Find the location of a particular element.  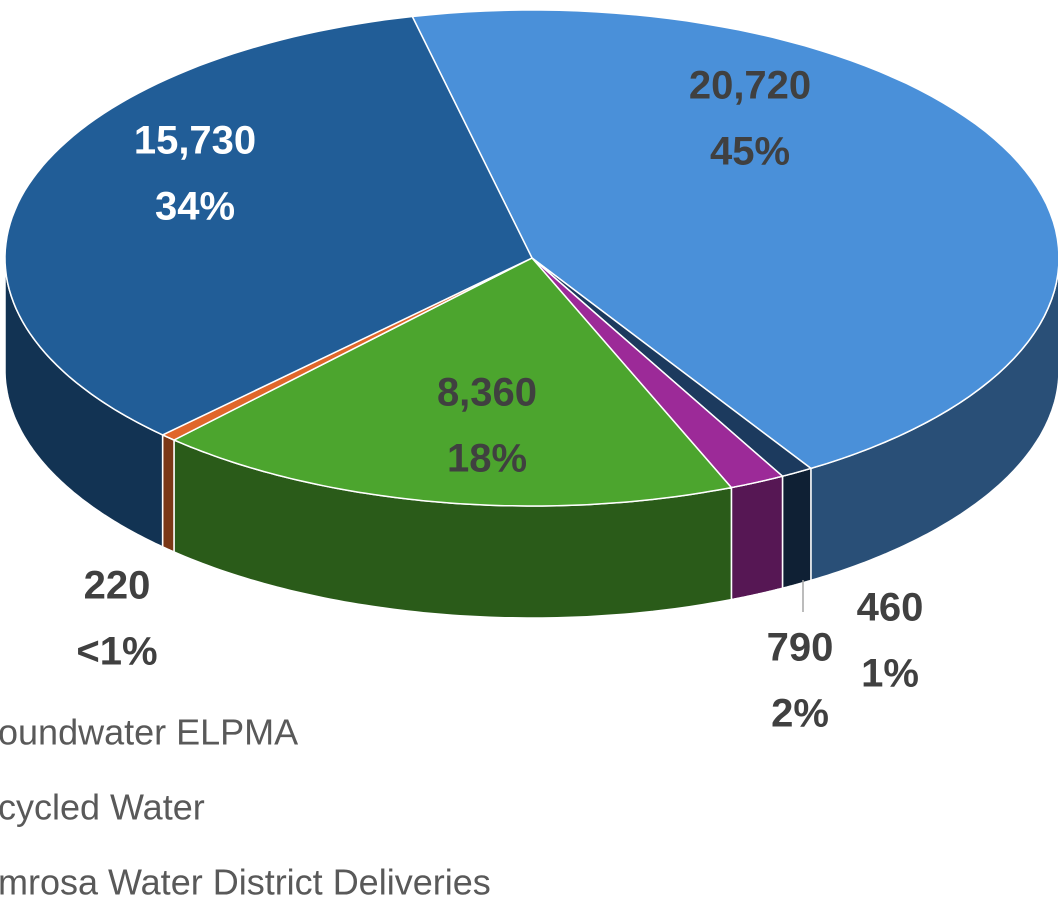

percent-label: 18% is located at coordinates (487, 459).